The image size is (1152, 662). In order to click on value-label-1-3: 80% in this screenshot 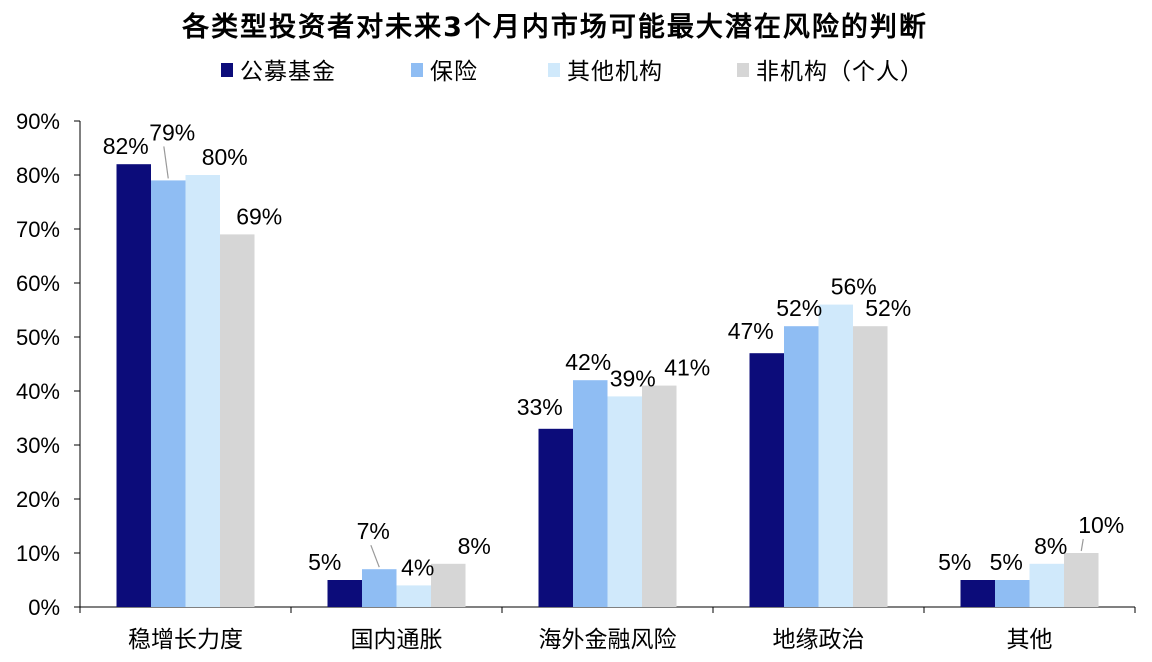, I will do `click(225, 157)`.